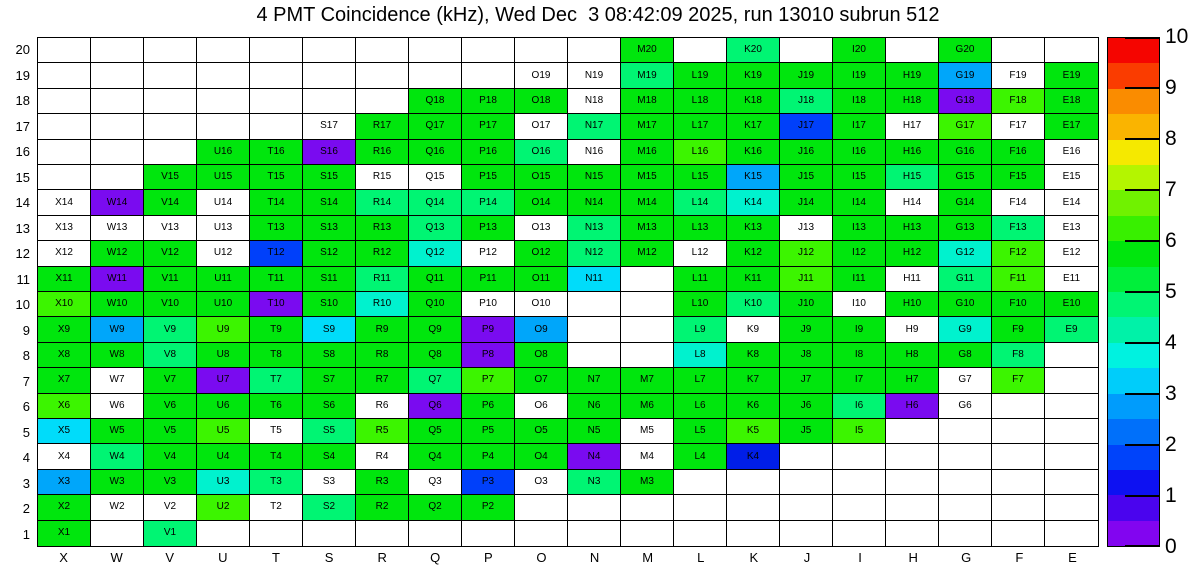 The image size is (1196, 572). What do you see at coordinates (965, 380) in the screenshot?
I see `cell-label: G7` at bounding box center [965, 380].